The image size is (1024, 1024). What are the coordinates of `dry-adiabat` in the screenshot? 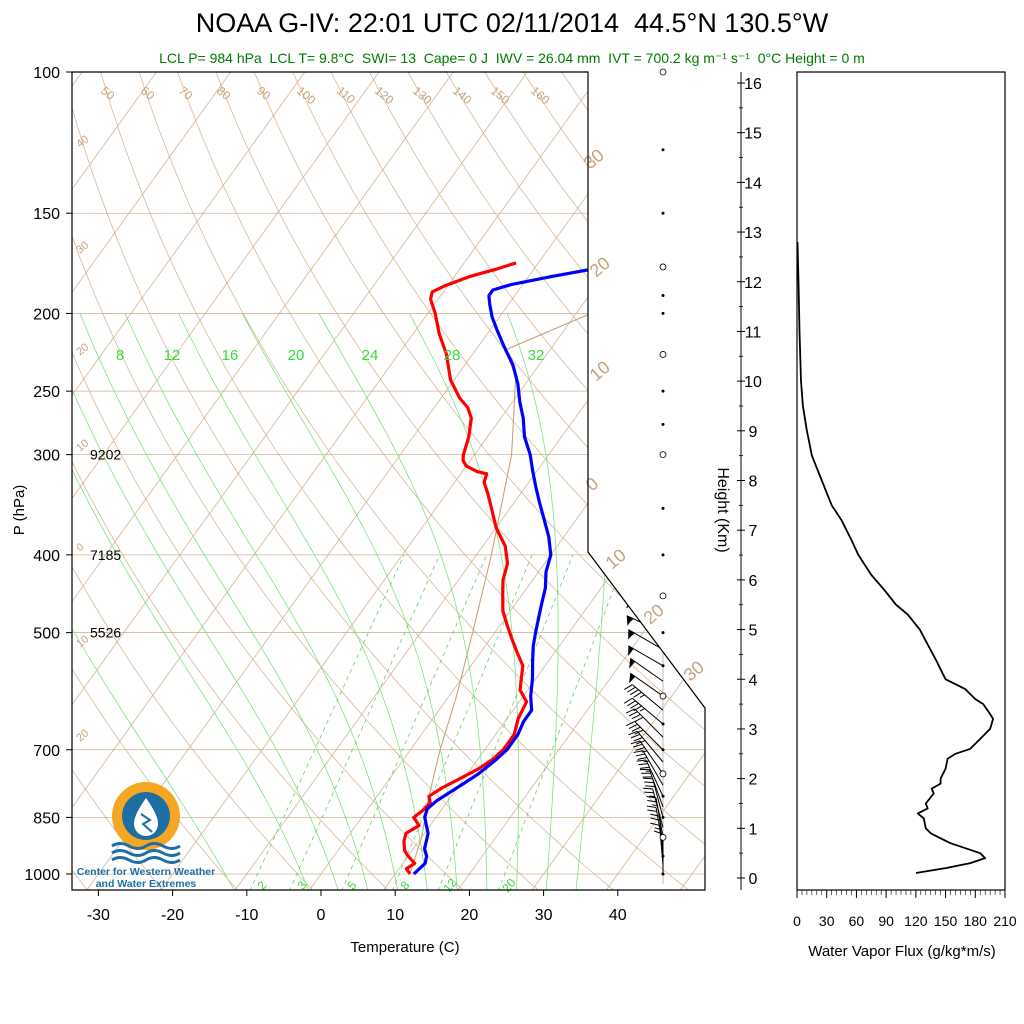 It's located at (613, 481).